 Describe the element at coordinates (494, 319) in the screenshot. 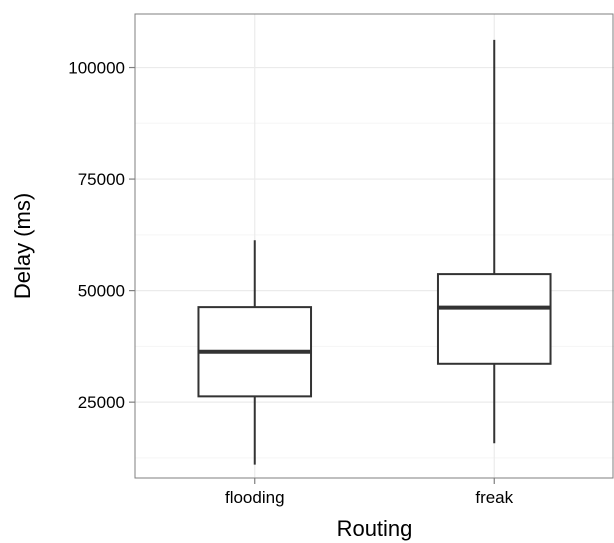

I see `box-iqr` at that location.